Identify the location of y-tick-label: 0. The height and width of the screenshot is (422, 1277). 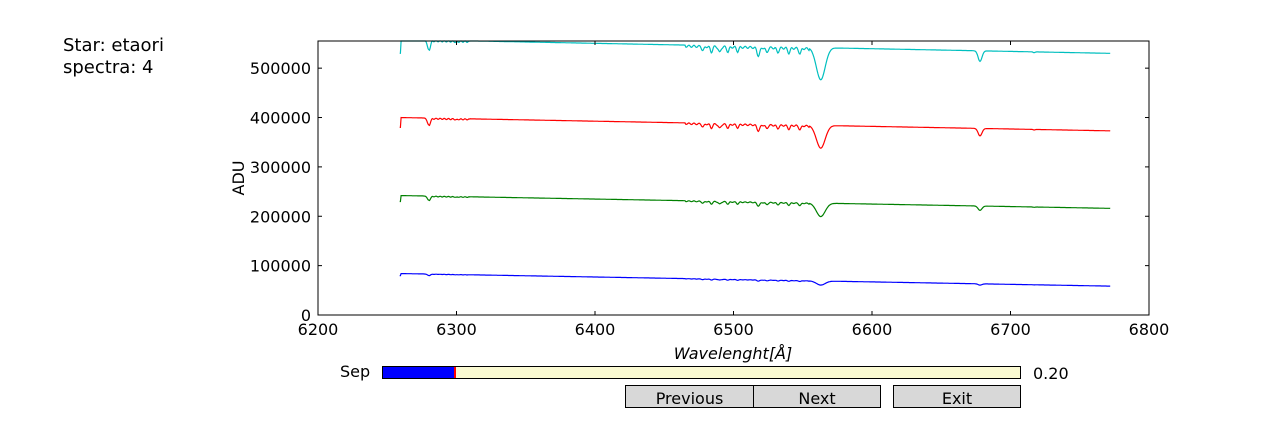
(306, 315).